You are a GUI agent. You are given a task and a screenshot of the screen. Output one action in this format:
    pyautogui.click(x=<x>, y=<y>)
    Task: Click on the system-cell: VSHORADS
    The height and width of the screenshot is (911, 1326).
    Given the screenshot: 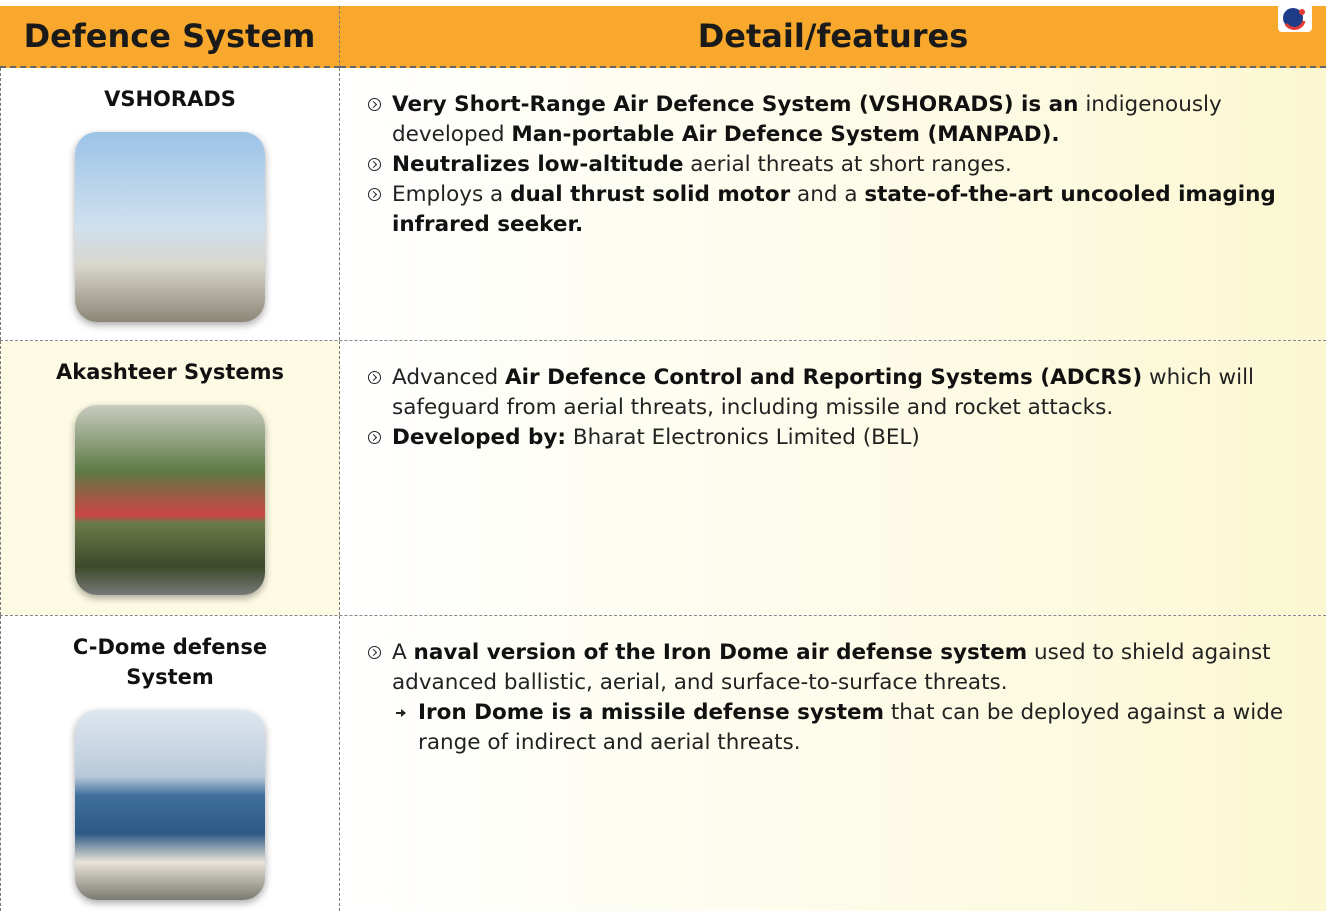 What is the action you would take?
    pyautogui.click(x=170, y=204)
    